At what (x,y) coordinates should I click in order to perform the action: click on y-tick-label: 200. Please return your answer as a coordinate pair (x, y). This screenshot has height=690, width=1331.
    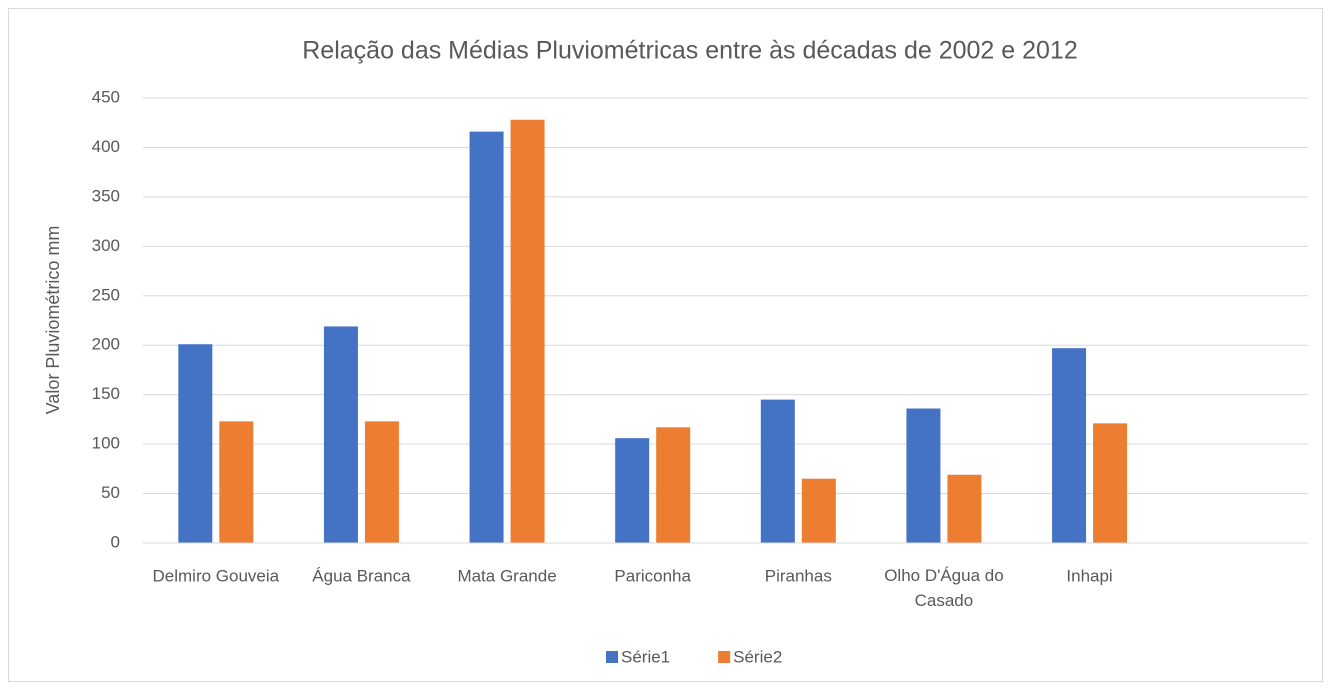
    Looking at the image, I should click on (106, 344).